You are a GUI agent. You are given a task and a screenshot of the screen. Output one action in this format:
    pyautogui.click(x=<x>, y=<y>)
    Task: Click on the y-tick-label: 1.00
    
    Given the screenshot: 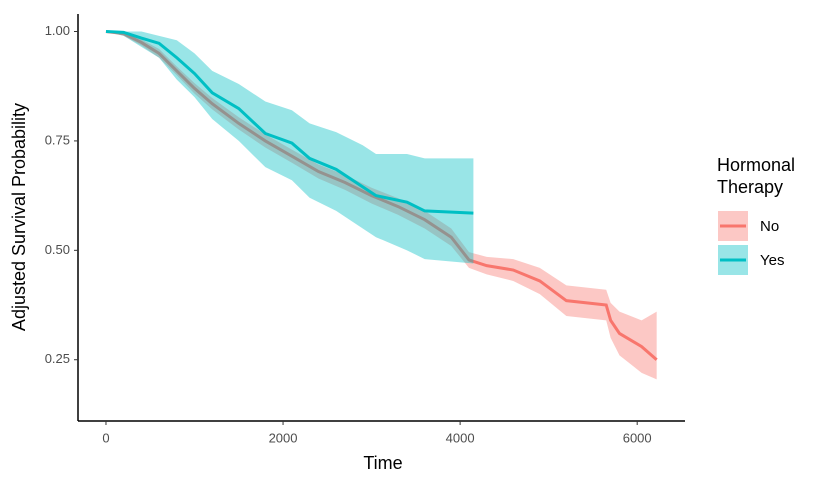 What is the action you would take?
    pyautogui.click(x=57, y=30)
    